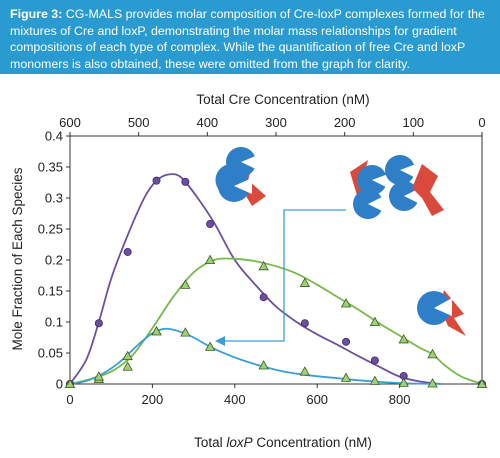  Describe the element at coordinates (220, 341) in the screenshot. I see `pointer-arrow-head` at that location.